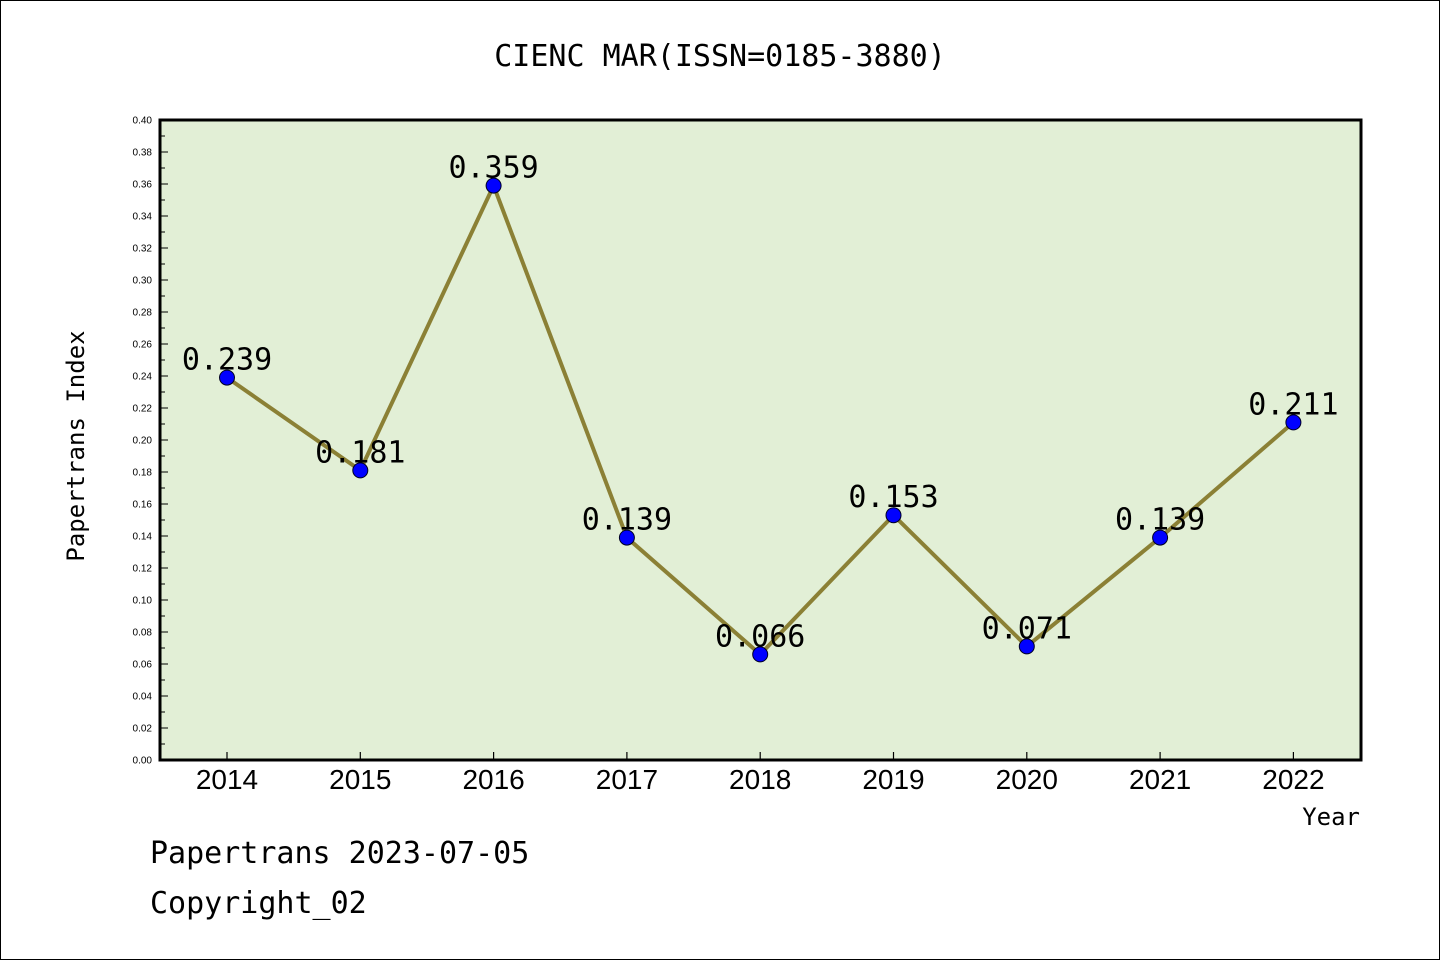 This screenshot has width=1440, height=960. Describe the element at coordinates (258, 903) in the screenshot. I see `footer-copyright: Copyright_02` at that location.